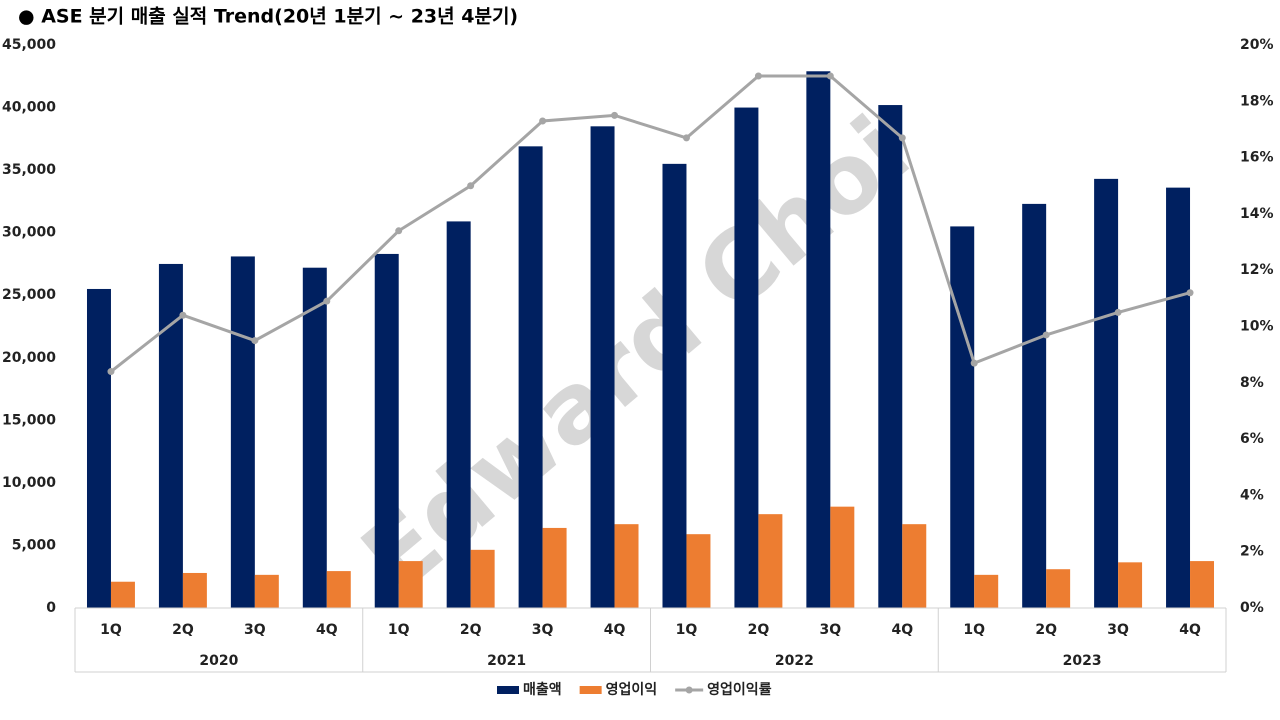 Image resolution: width=1280 pixels, height=720 pixels. What do you see at coordinates (1257, 214) in the screenshot?
I see `y2-tick-label: 14%` at bounding box center [1257, 214].